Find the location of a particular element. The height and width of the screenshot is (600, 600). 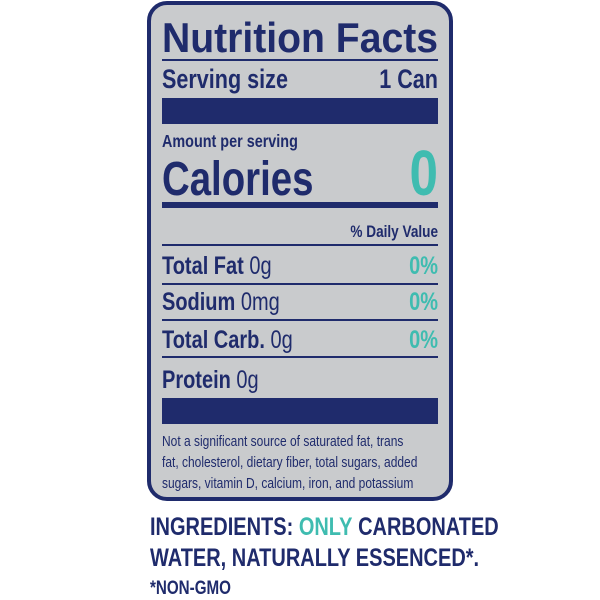

ingredients-line: INGREDIENTS: ONLY CARBONATED is located at coordinates (324, 527).